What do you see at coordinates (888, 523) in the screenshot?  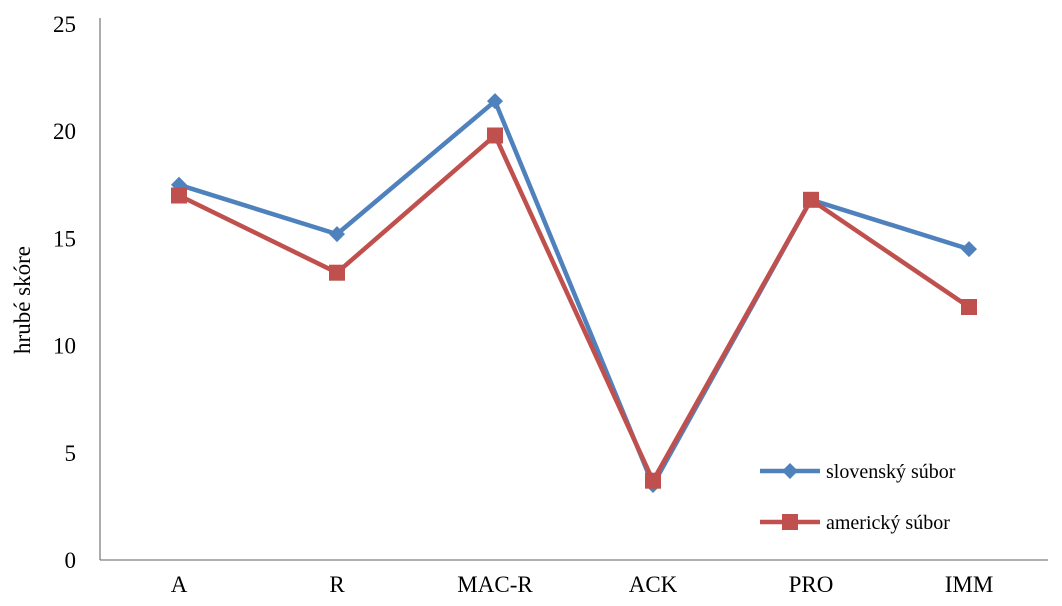 I see `legend-label: americký súbor` at bounding box center [888, 523].